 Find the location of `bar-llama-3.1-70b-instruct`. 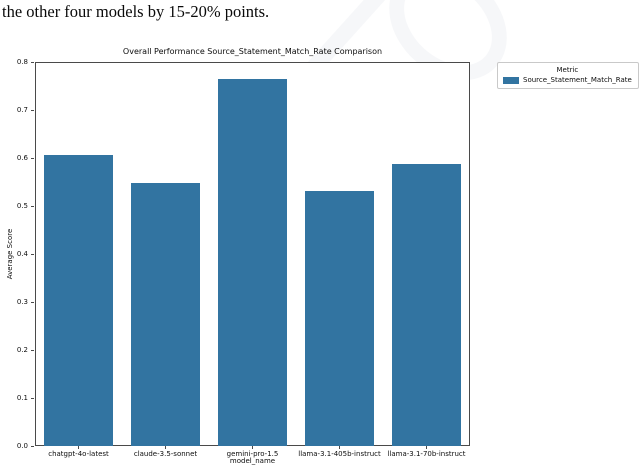

bar-llama-3.1-70b-instruct is located at coordinates (426, 305).